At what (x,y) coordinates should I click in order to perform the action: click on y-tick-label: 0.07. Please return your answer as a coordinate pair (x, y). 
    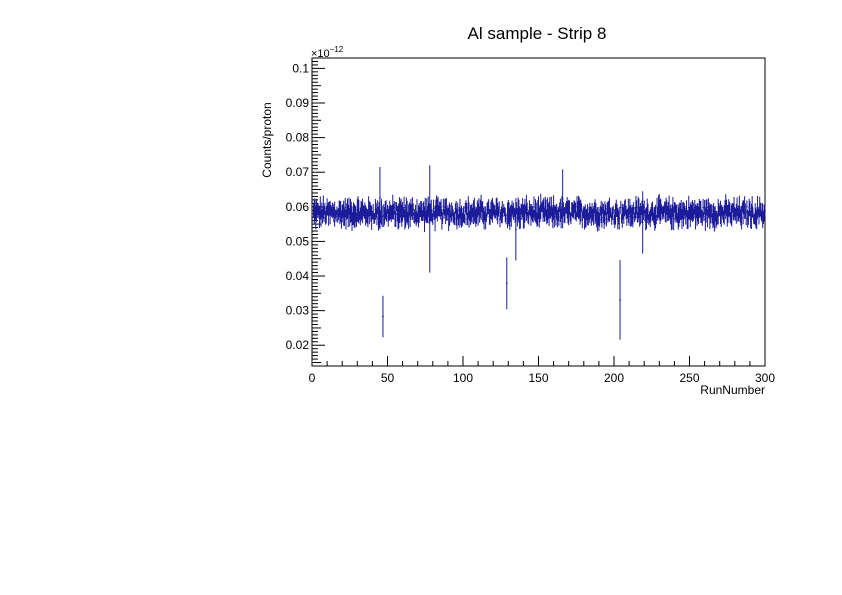
    Looking at the image, I should click on (298, 172).